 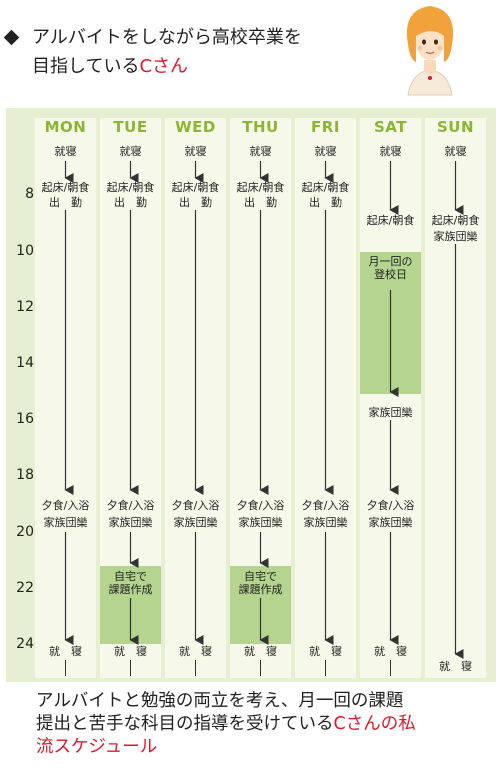 What do you see at coordinates (390, 127) in the screenshot?
I see `day-header-sat: SAT` at bounding box center [390, 127].